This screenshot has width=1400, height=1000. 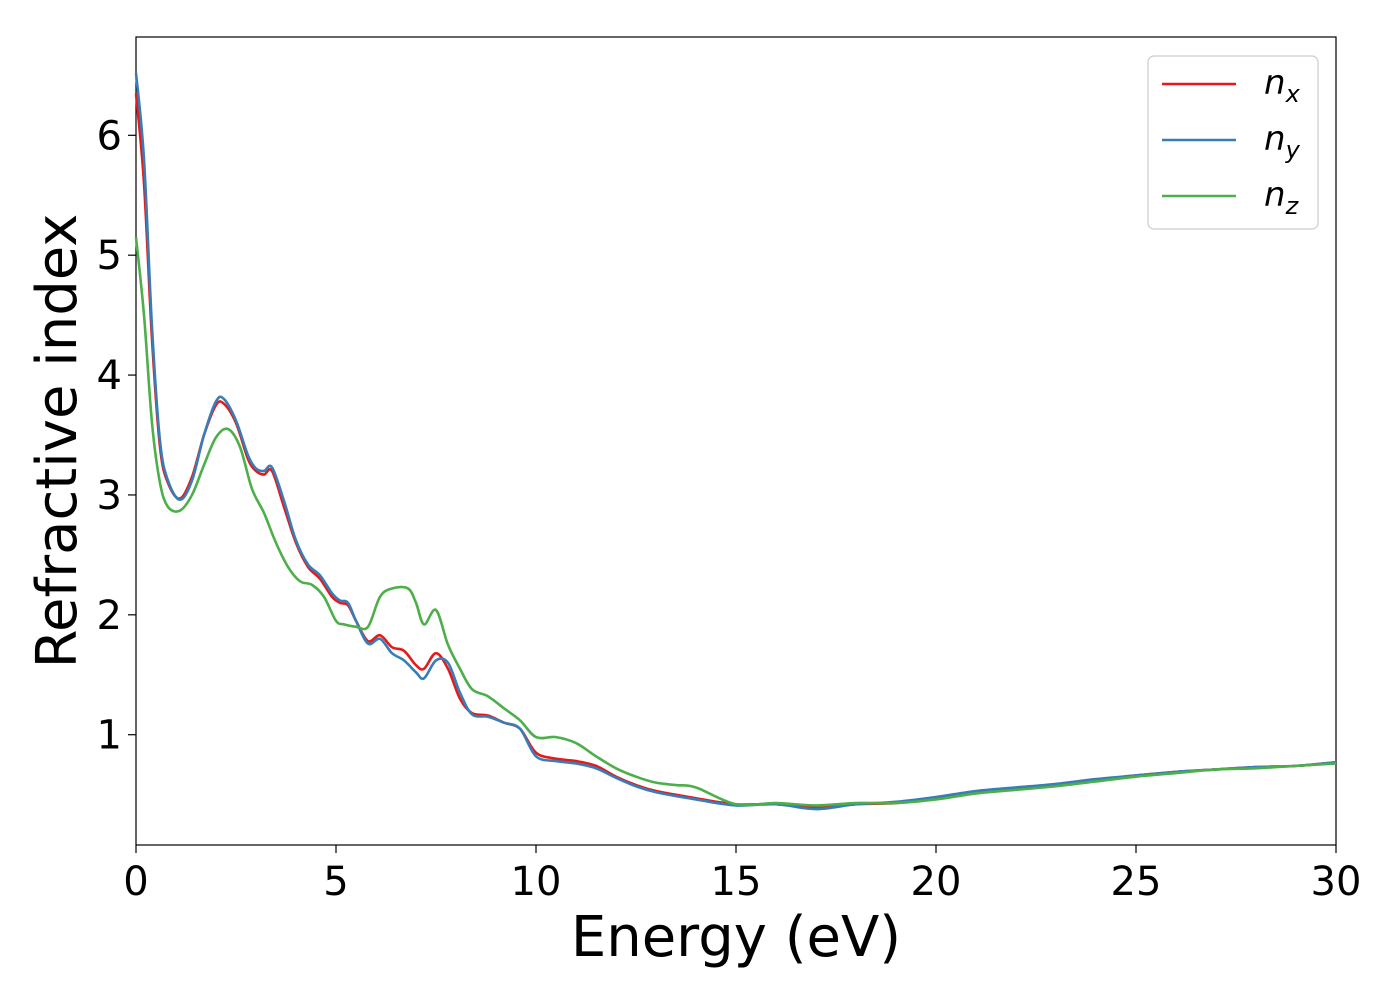 I want to click on y-tick-label: 1, so click(x=109, y=736).